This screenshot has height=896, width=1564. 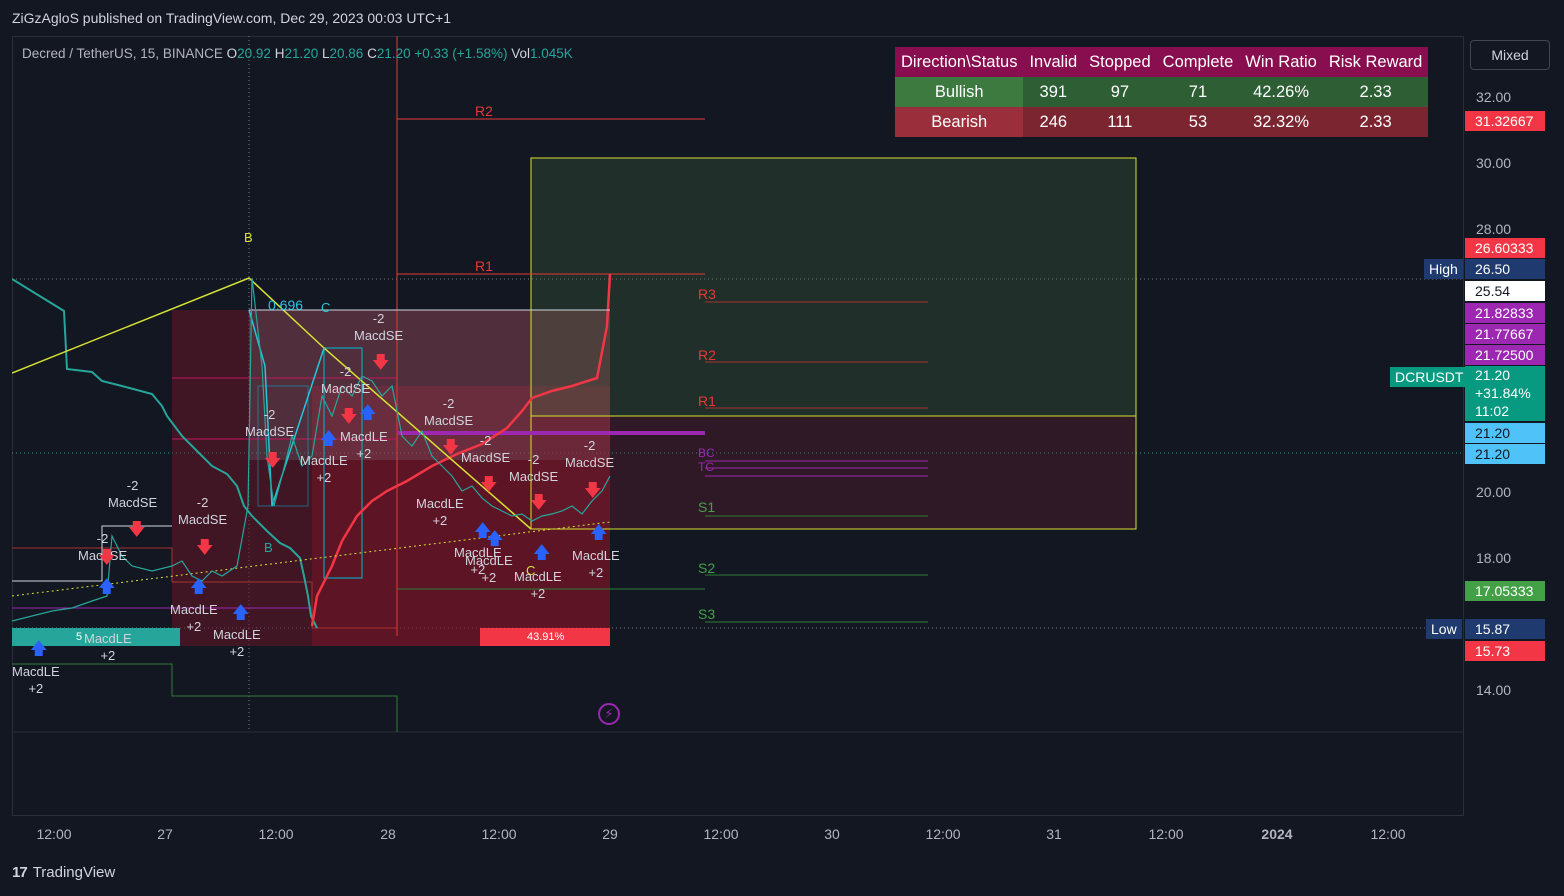 I want to click on label-tc: TC, so click(x=706, y=467).